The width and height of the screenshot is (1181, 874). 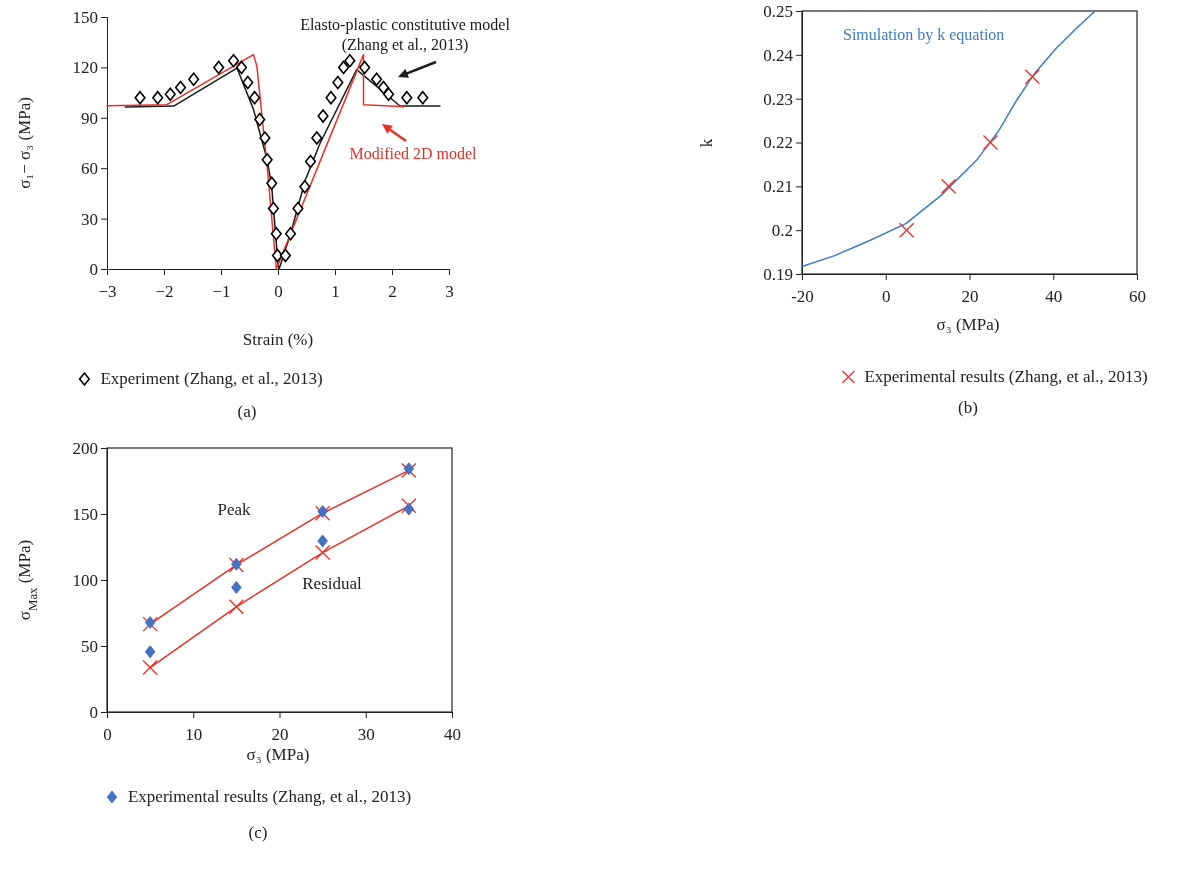 What do you see at coordinates (1137, 296) in the screenshot?
I see `x-tick-label: 60` at bounding box center [1137, 296].